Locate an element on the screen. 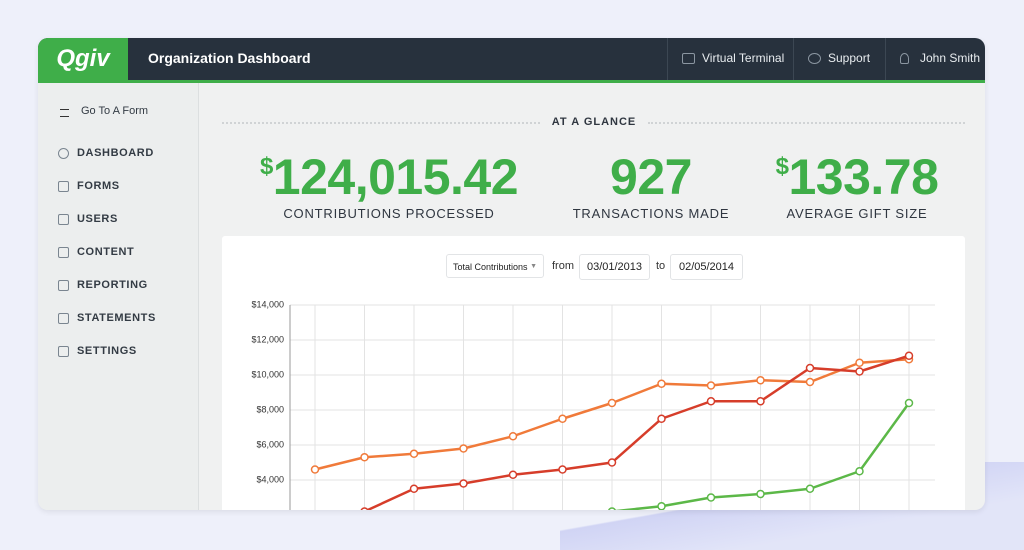  stat-value: 927 is located at coordinates (651, 177).